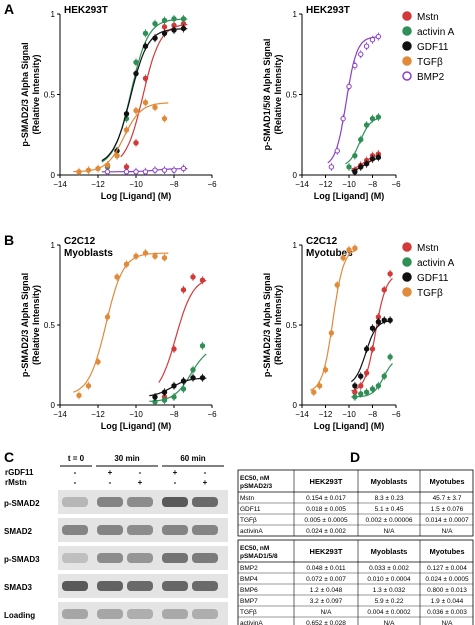 Image resolution: width=475 pixels, height=625 pixels. I want to click on table-cell: 1.9 ± 0.044, so click(447, 601).